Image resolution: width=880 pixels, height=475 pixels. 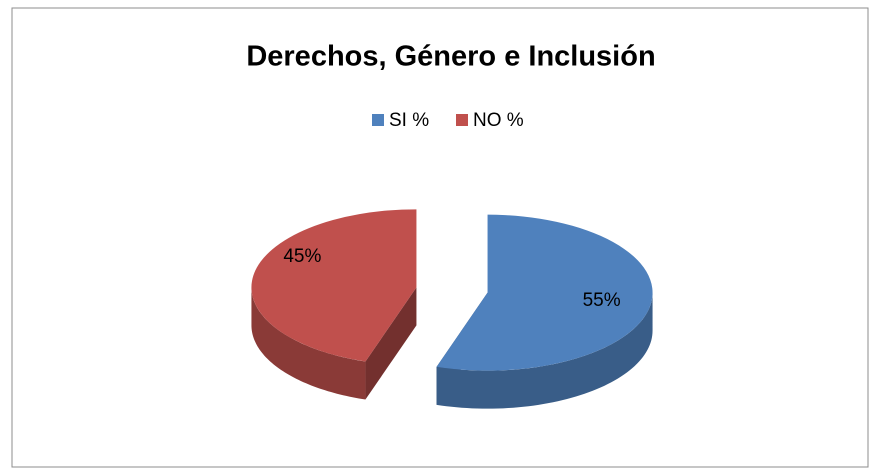 I want to click on legend-label: SI %, so click(x=409, y=120).